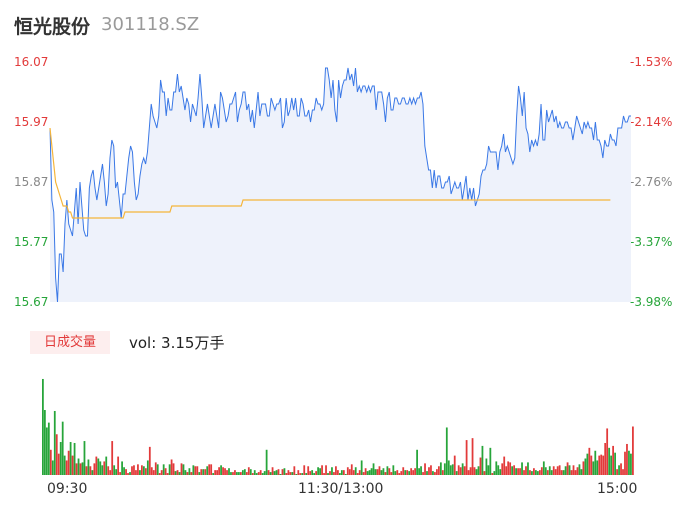  What do you see at coordinates (70, 342) in the screenshot?
I see `volume-badge: 日成交量` at bounding box center [70, 342].